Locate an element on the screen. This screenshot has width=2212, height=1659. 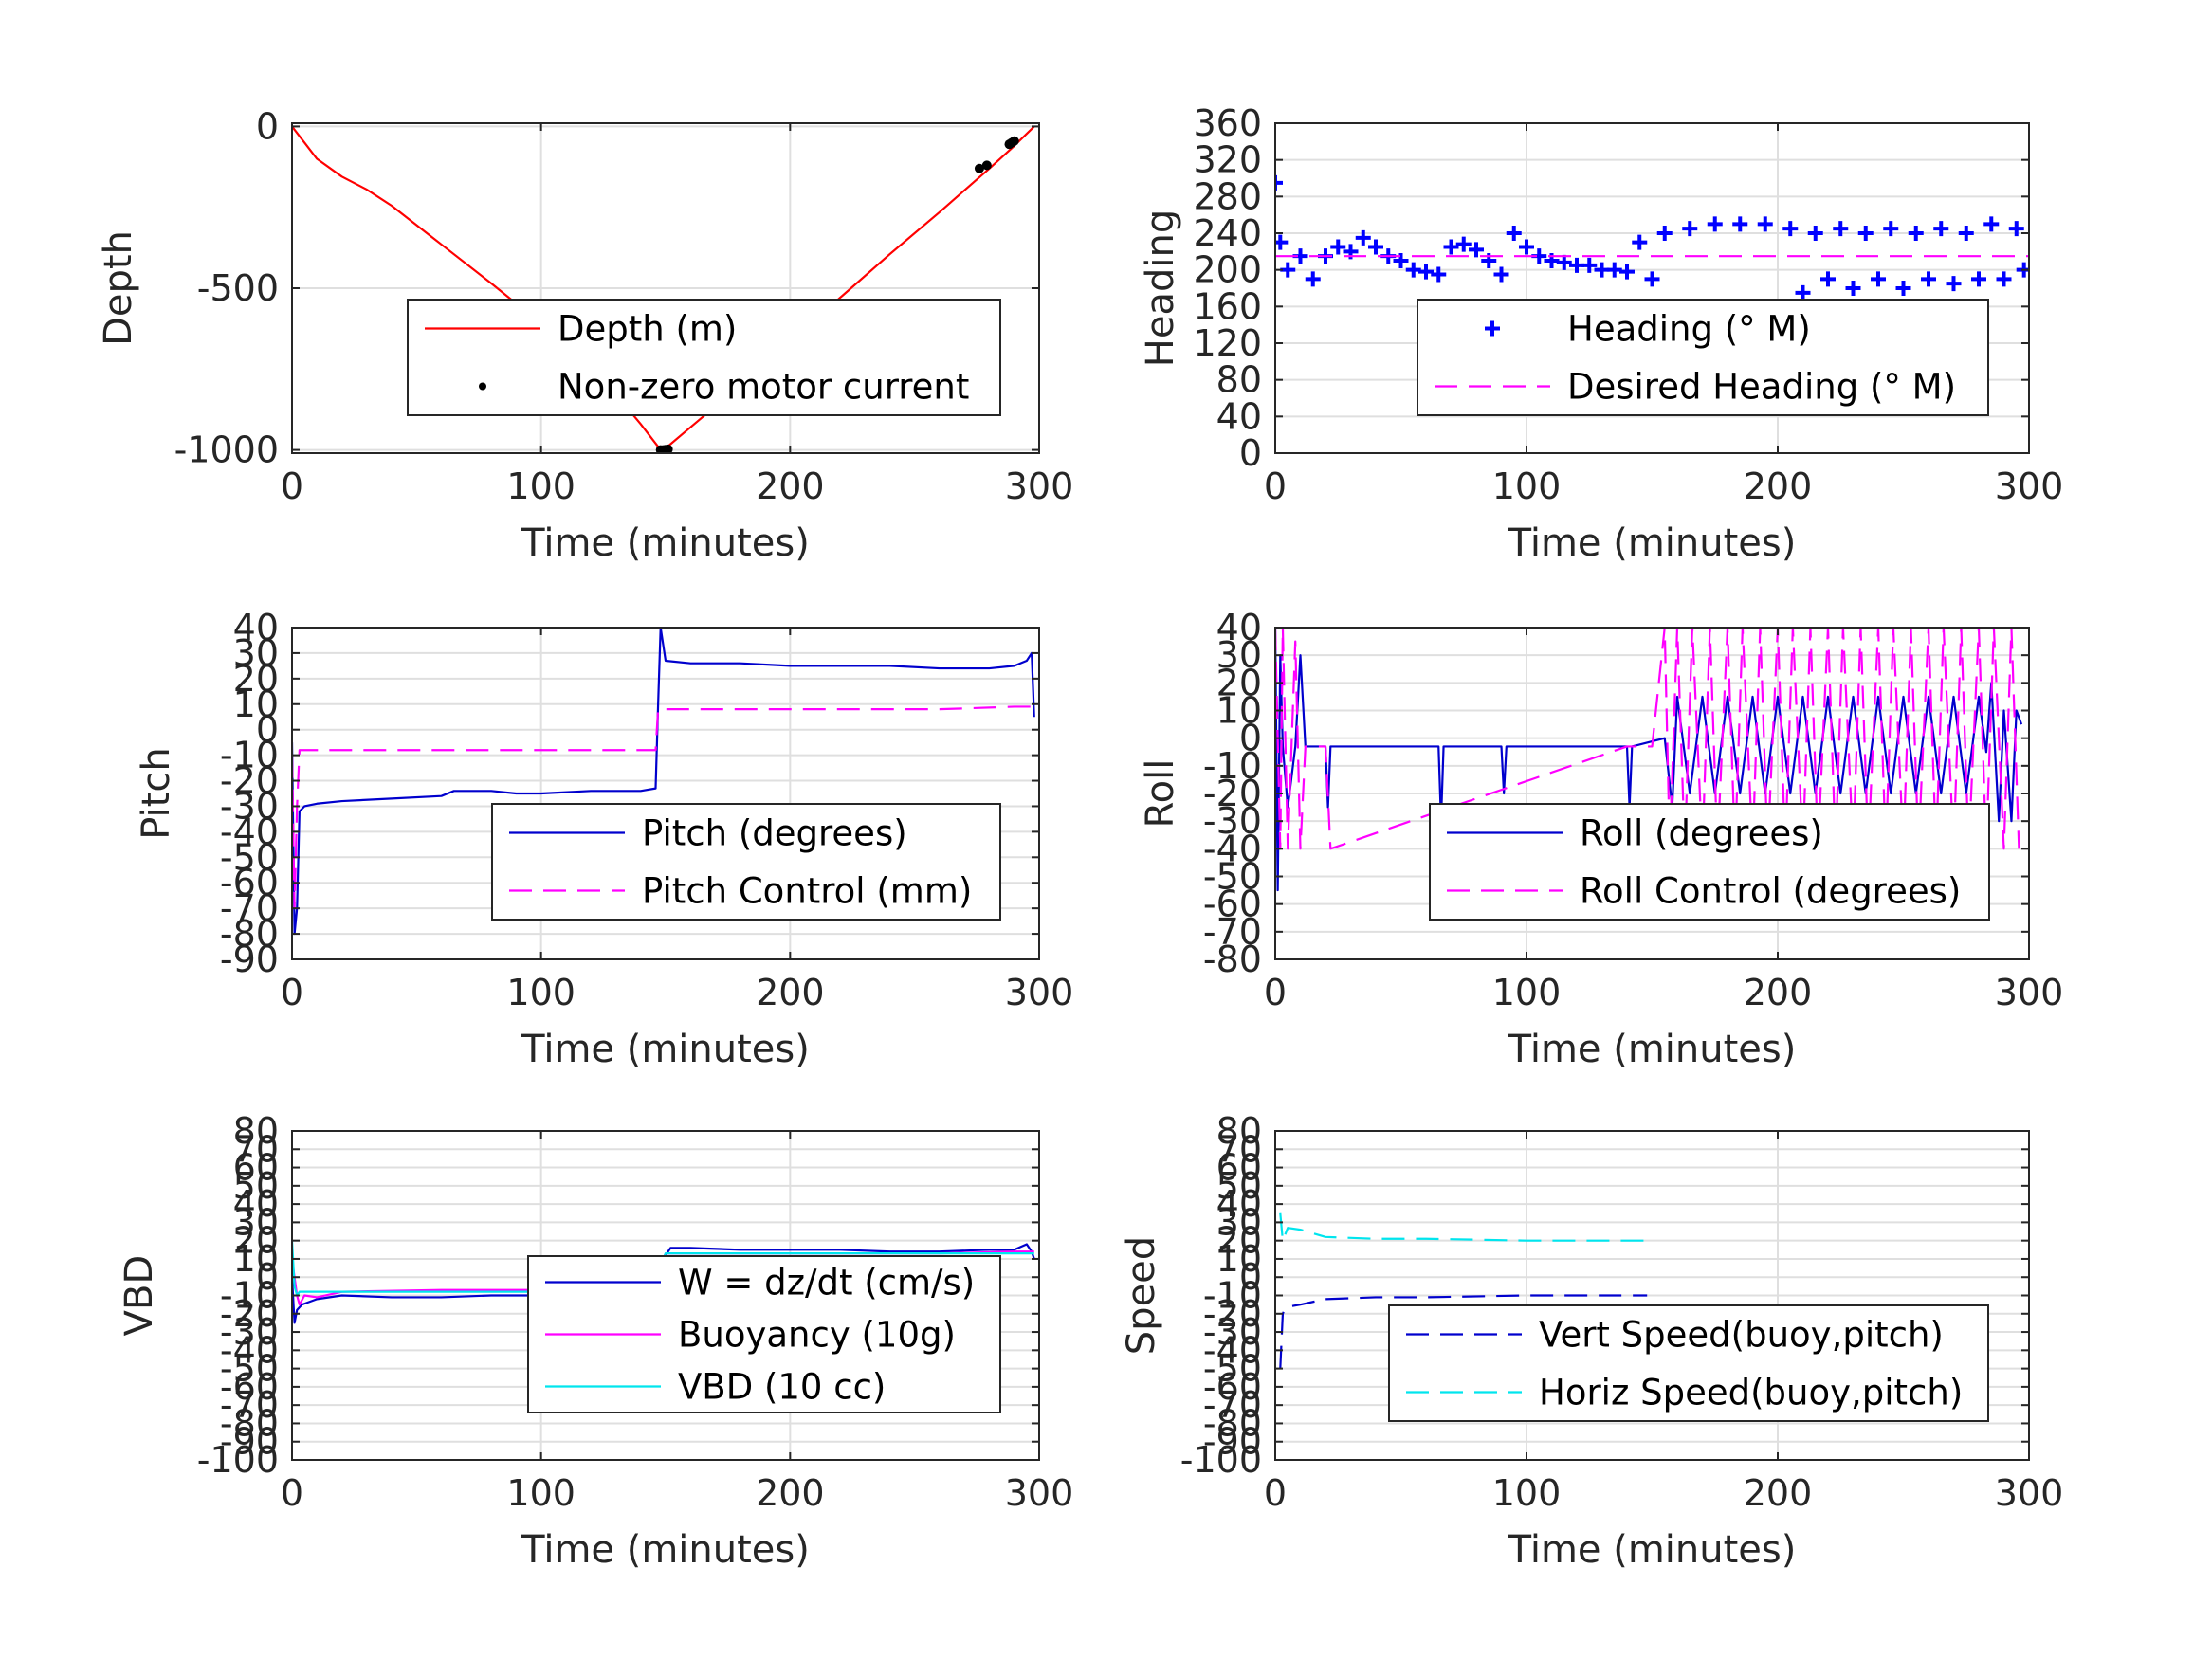
legend: Roll (degrees) Roll Control (degrees) is located at coordinates (1709, 862).